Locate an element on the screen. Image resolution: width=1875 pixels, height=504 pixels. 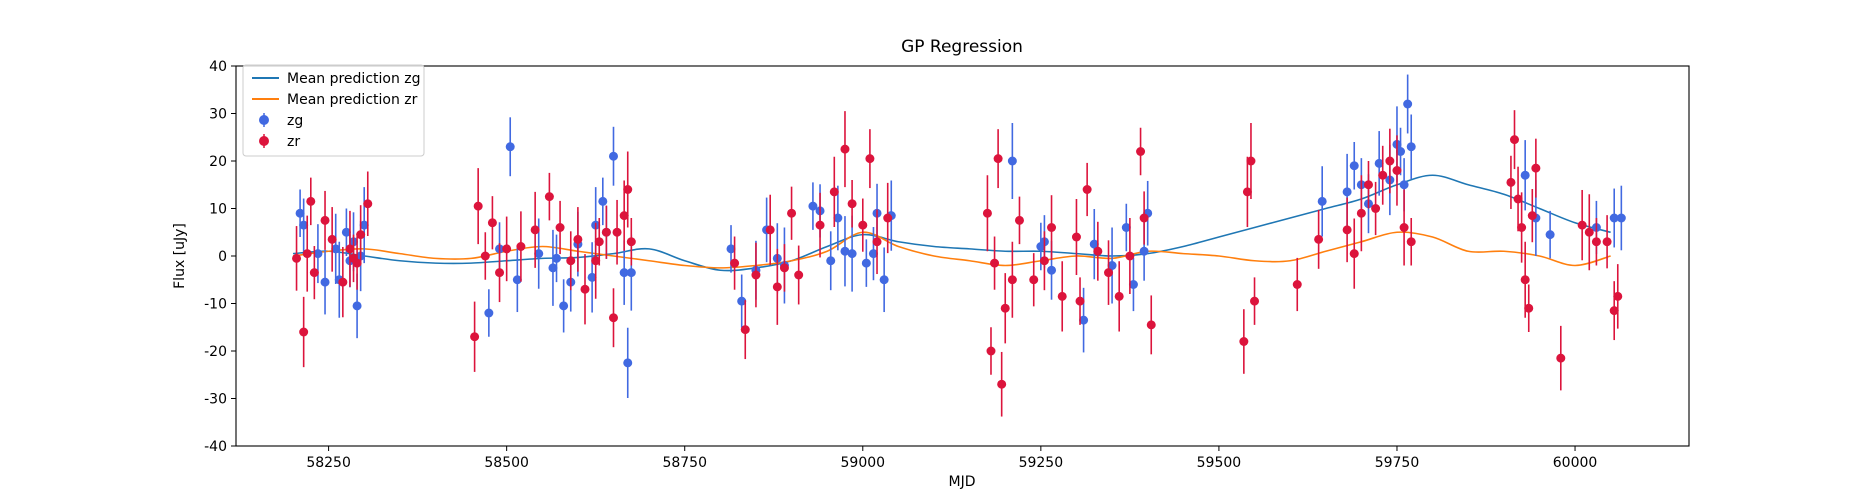
y-tick-label: -20 is located at coordinates (215, 352).